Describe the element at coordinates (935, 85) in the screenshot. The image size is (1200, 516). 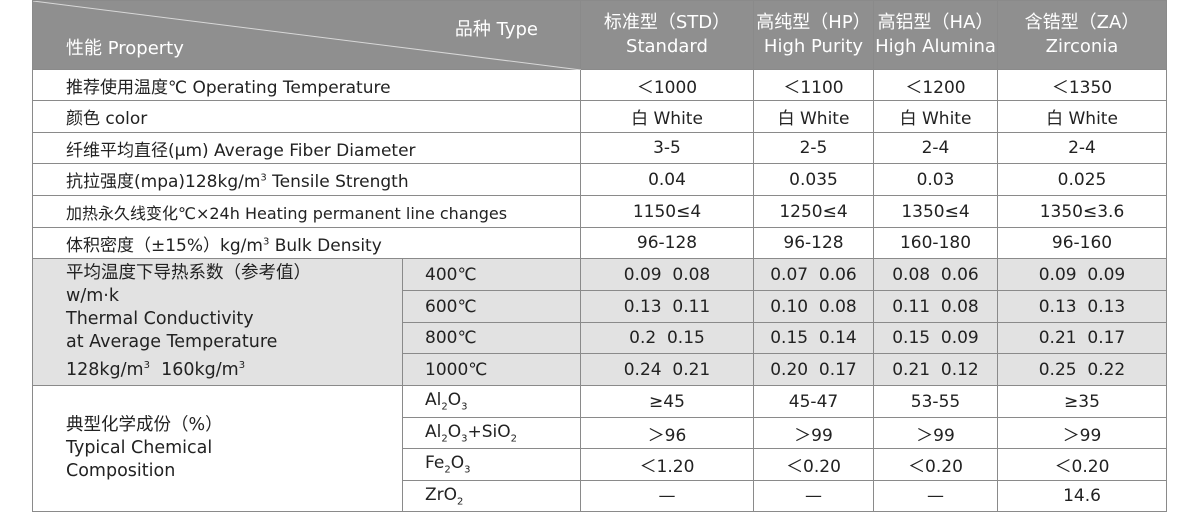
I see `value-cell: ＜1200` at that location.